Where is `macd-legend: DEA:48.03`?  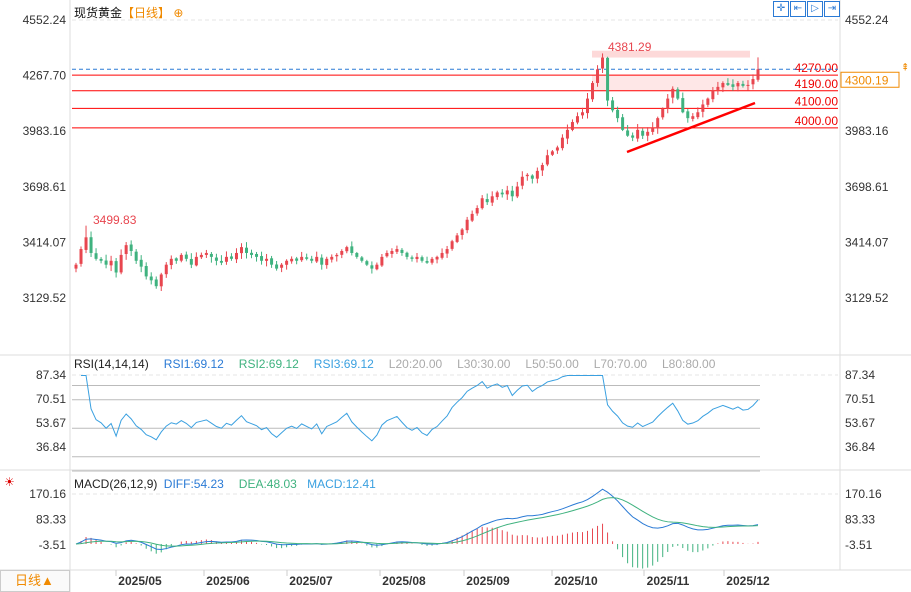
macd-legend: DEA:48.03 is located at coordinates (268, 484).